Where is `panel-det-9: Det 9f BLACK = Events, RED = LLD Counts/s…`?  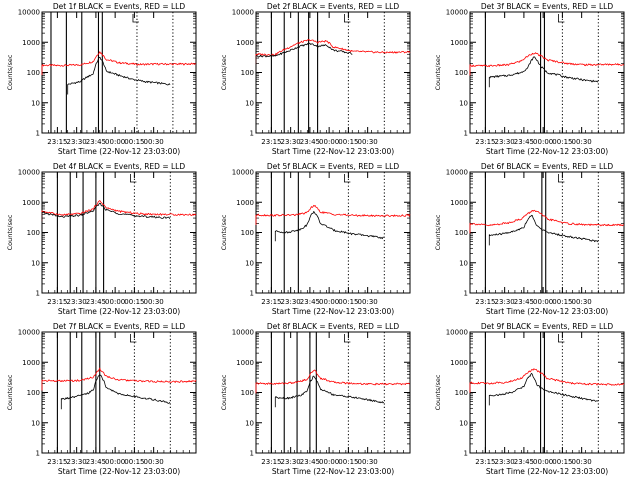 panel-det-9: Det 9f BLACK = Events, RED = LLD Counts/s… is located at coordinates (529, 399).